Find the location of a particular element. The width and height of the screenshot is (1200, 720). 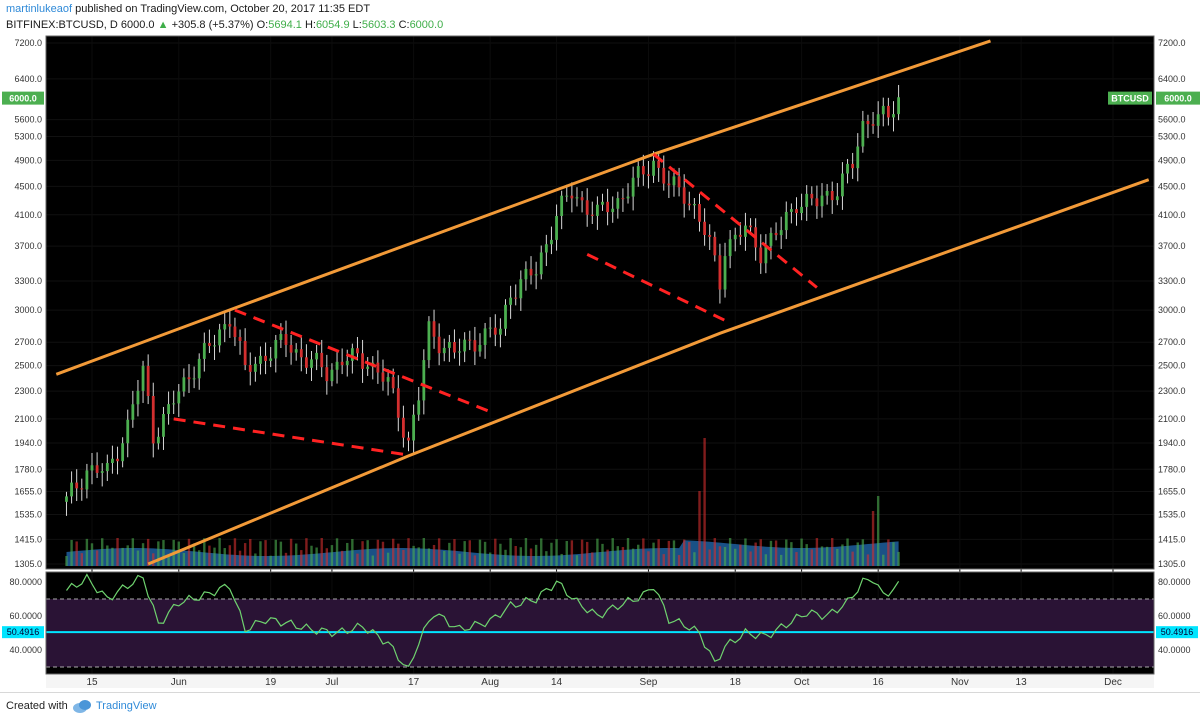

wedge-2-upper-line is located at coordinates (735, 221).